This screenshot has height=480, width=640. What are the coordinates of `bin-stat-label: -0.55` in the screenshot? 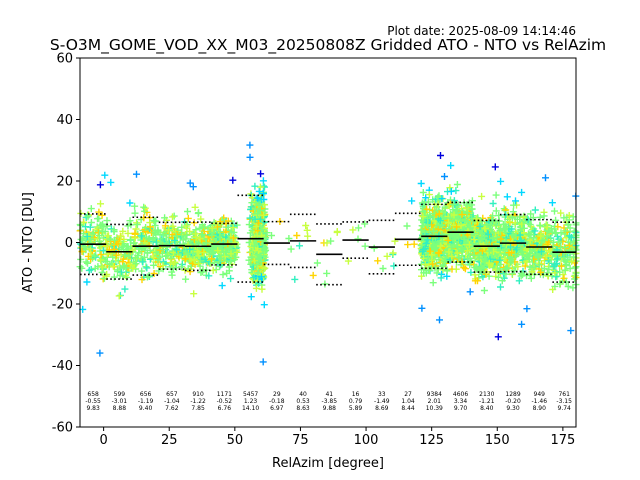 It's located at (93, 401).